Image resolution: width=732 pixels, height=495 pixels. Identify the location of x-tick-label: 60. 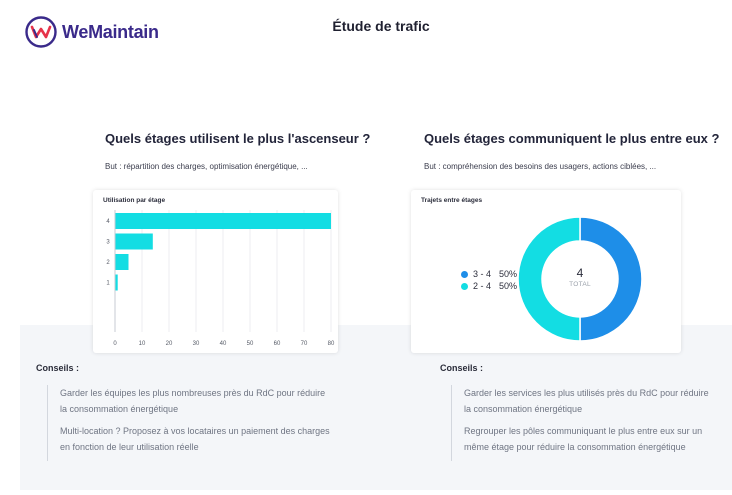
(277, 344).